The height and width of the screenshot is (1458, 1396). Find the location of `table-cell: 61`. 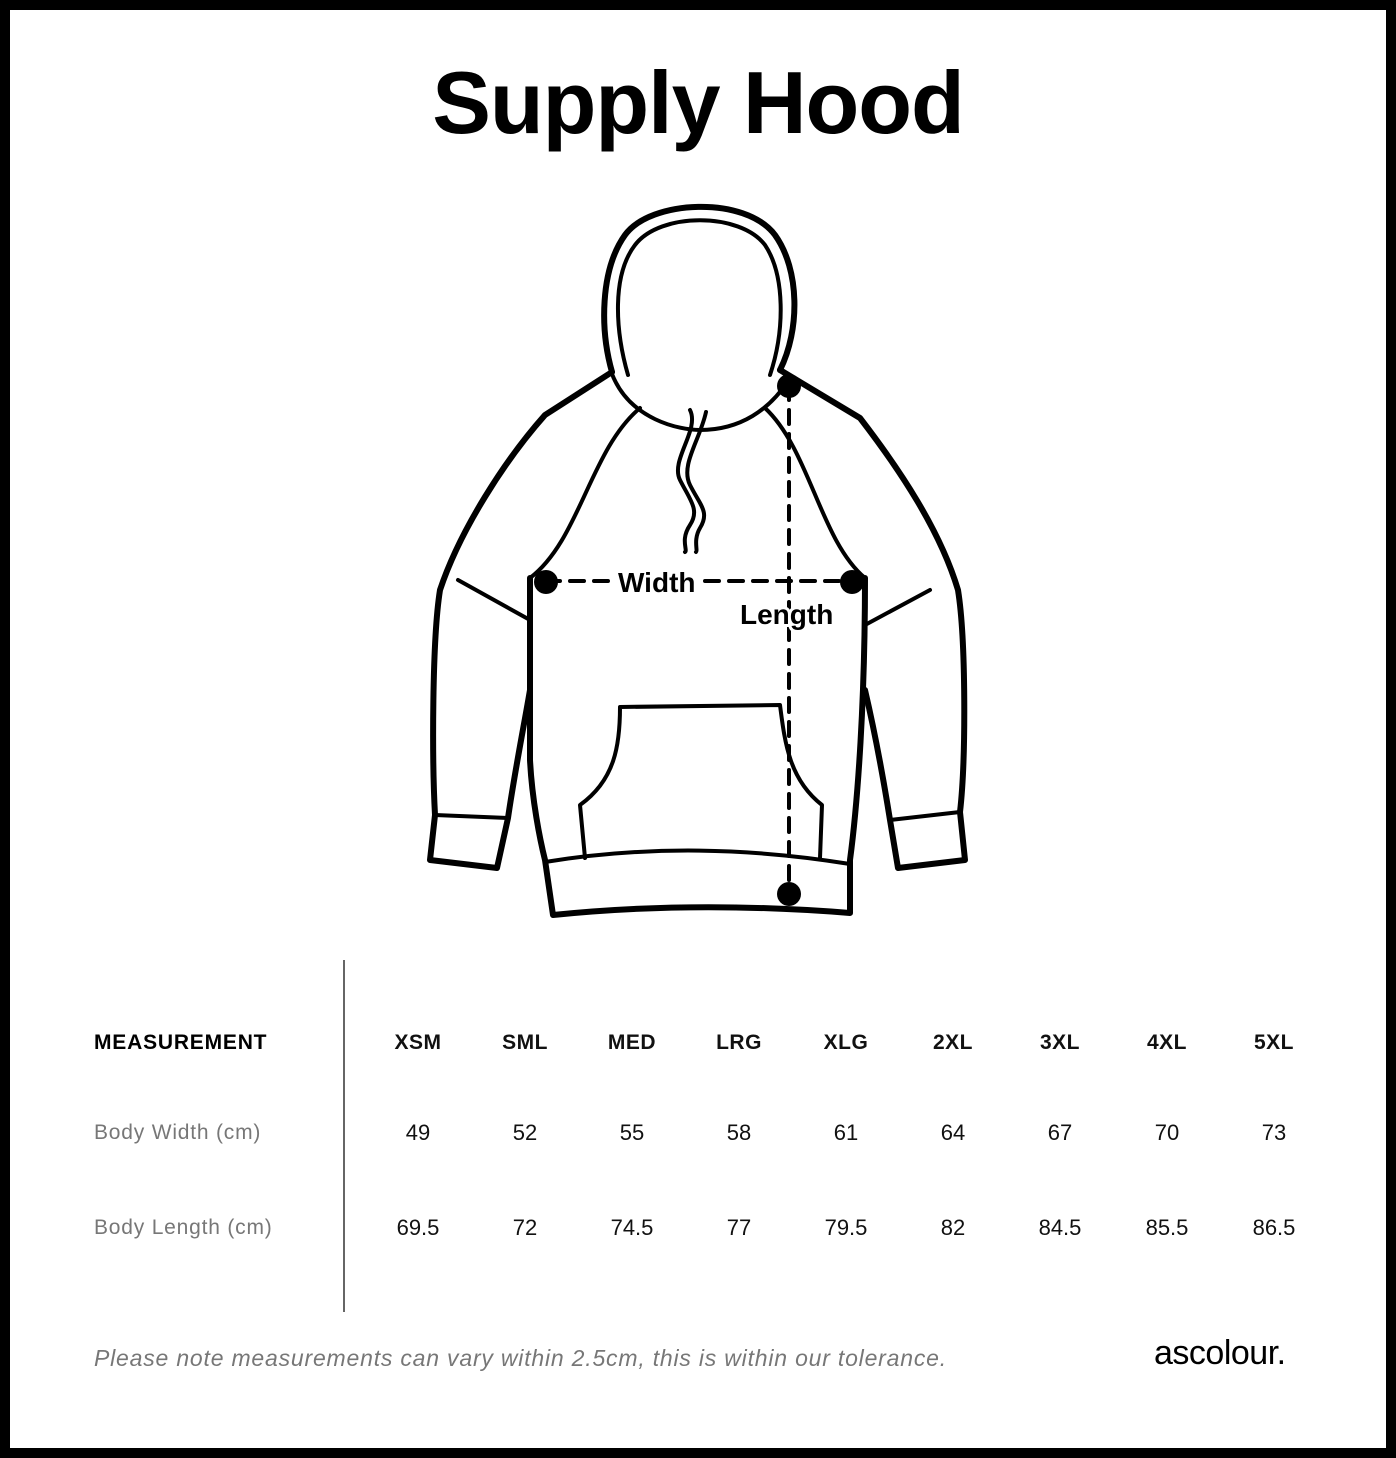

table-cell: 61 is located at coordinates (846, 1132).